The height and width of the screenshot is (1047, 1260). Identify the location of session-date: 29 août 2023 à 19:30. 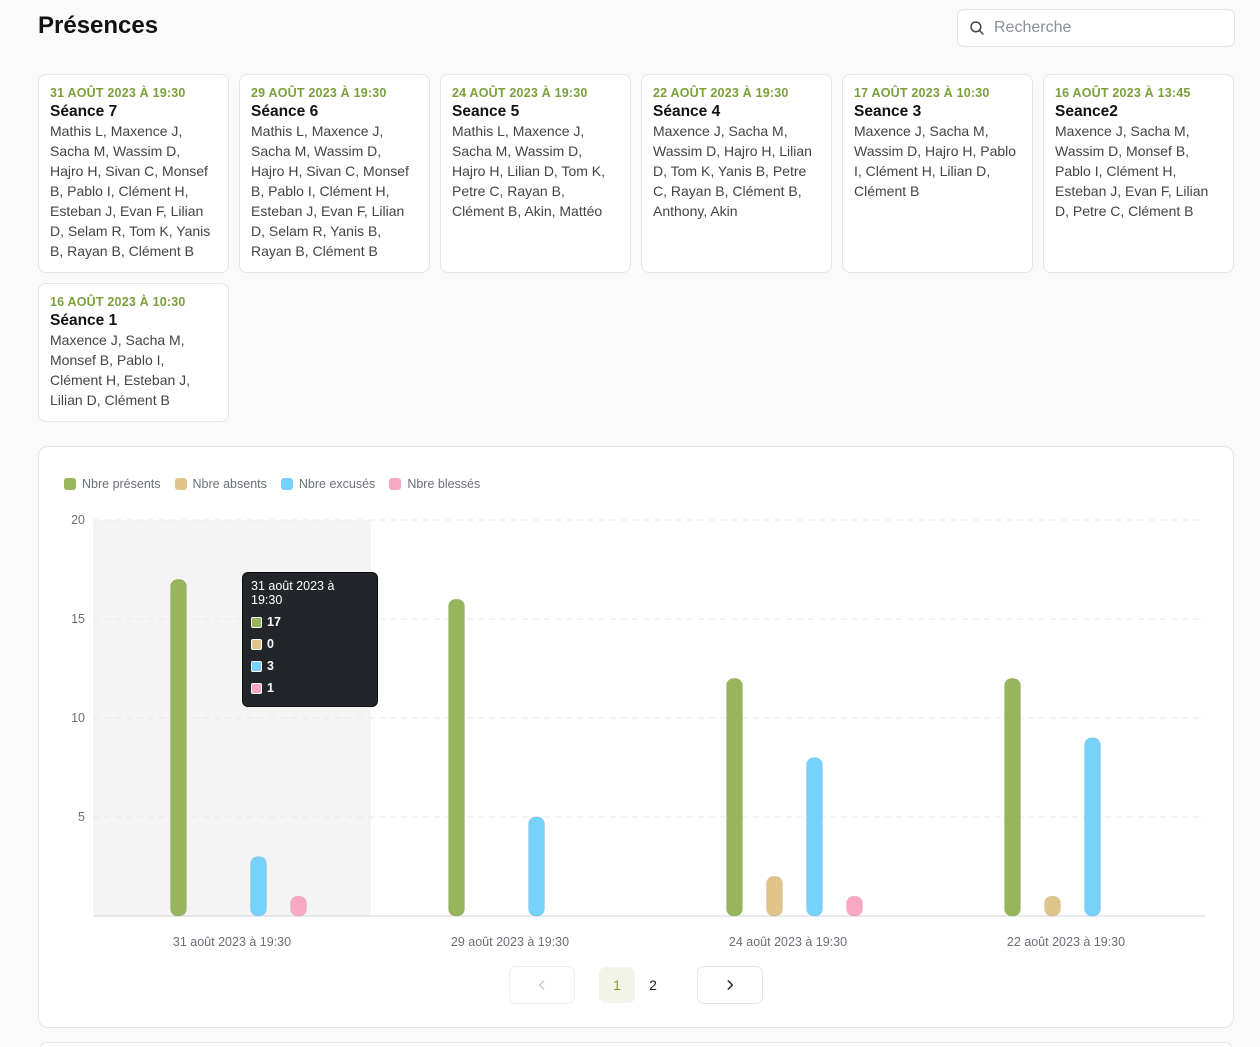
(319, 93).